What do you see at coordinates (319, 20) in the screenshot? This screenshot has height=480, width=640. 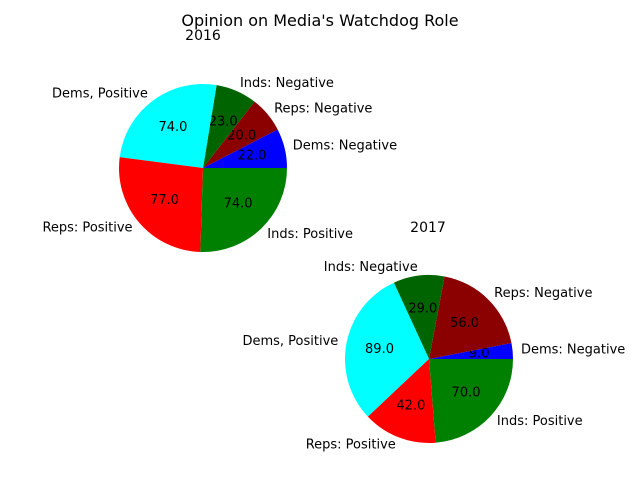 I see `figure-title: Opinion on Media's Watchdog Role` at bounding box center [319, 20].